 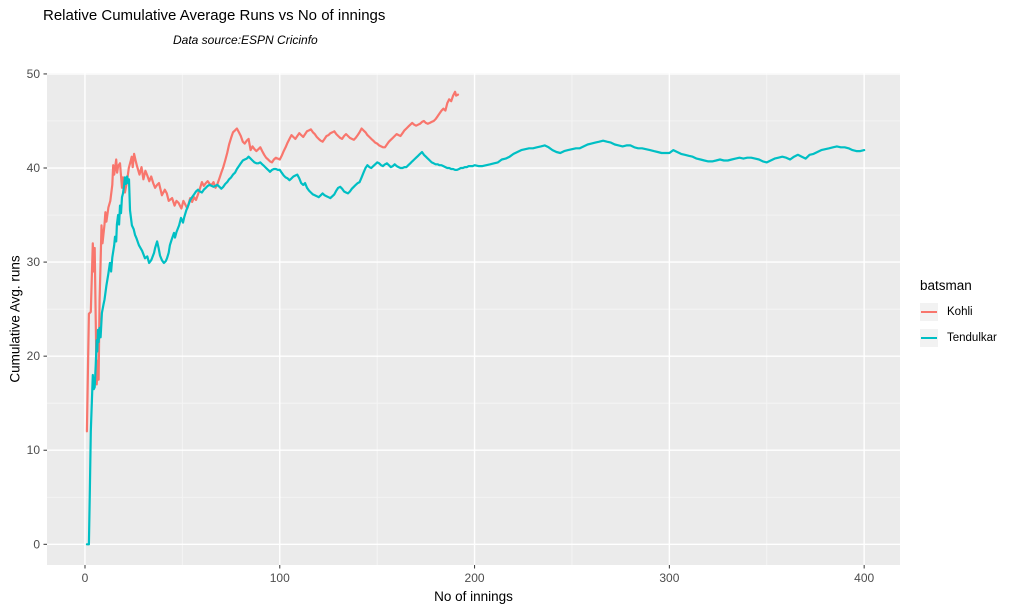 I want to click on y-tick-label: 50, so click(x=34, y=74).